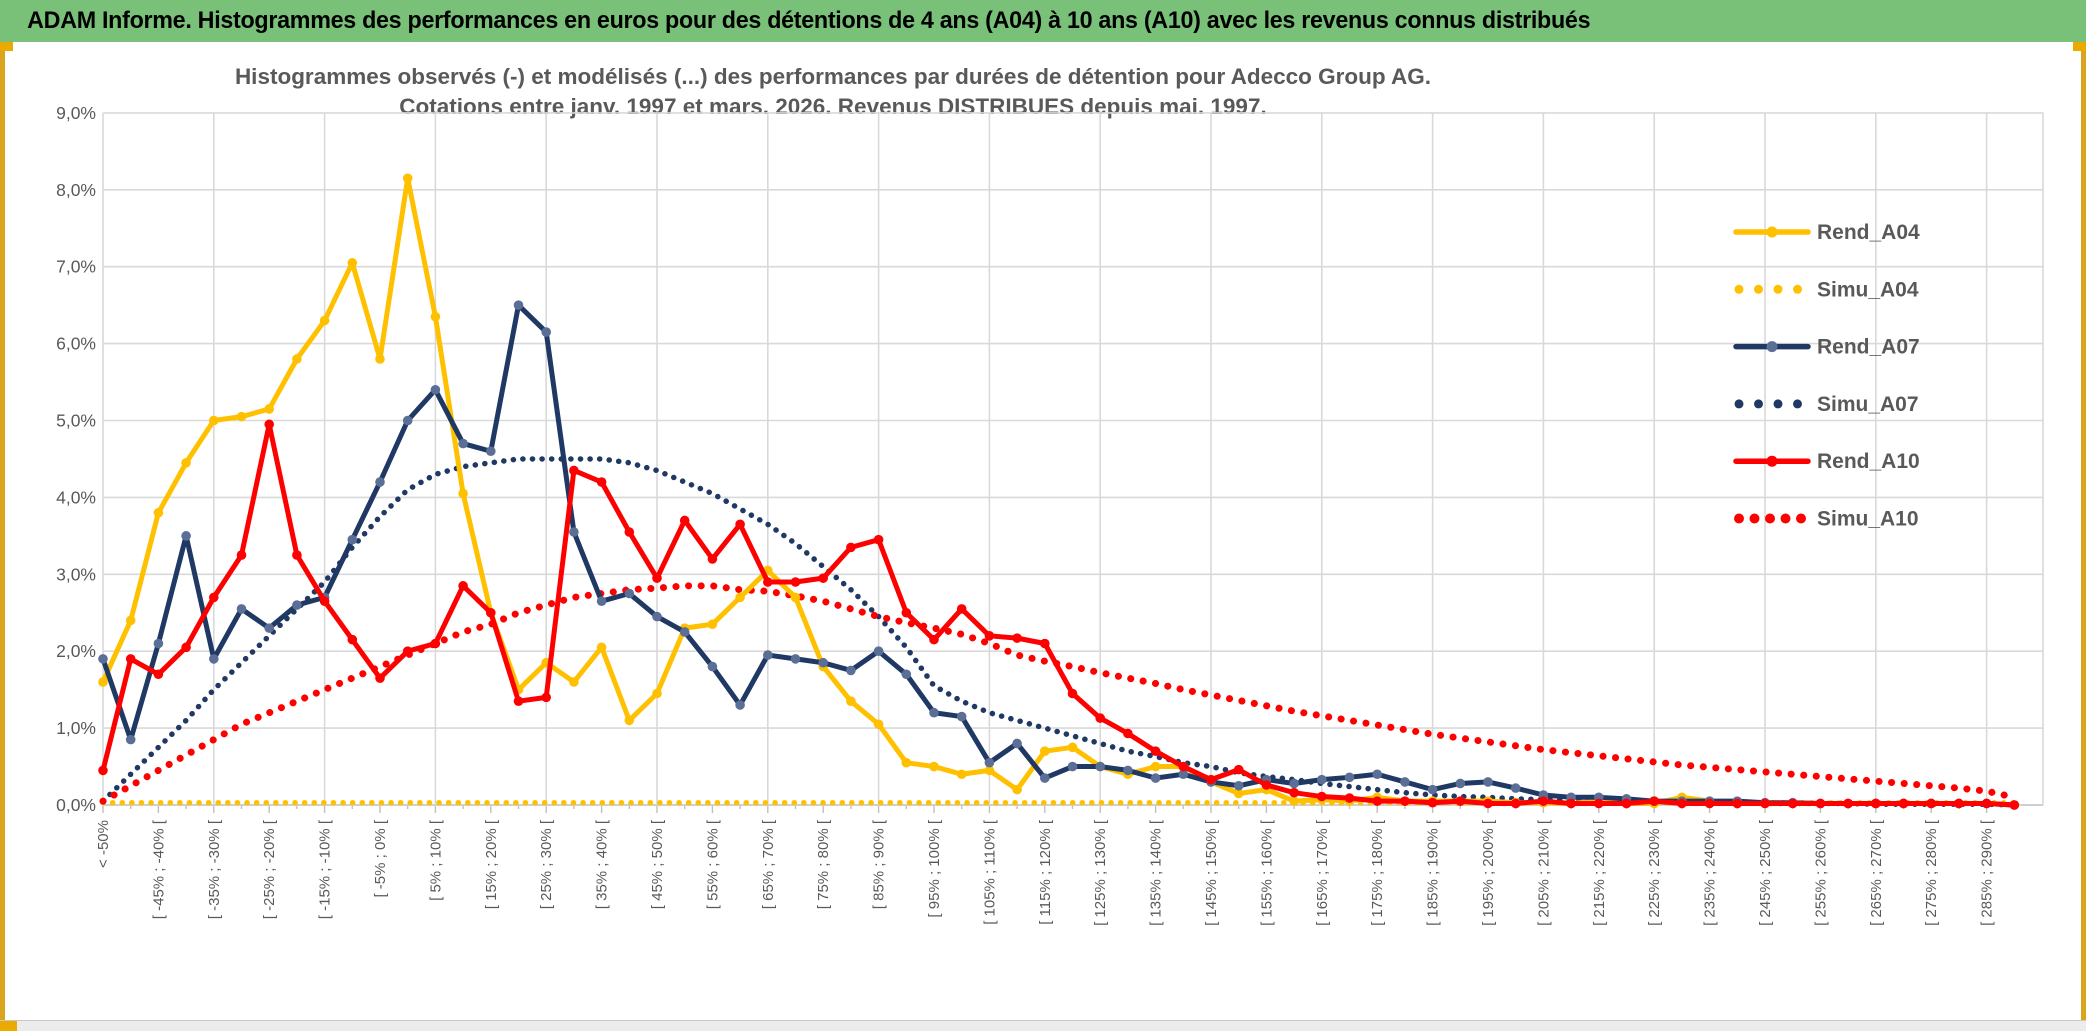  What do you see at coordinates (8, 1026) in the screenshot?
I see `scrollbar-accent` at bounding box center [8, 1026].